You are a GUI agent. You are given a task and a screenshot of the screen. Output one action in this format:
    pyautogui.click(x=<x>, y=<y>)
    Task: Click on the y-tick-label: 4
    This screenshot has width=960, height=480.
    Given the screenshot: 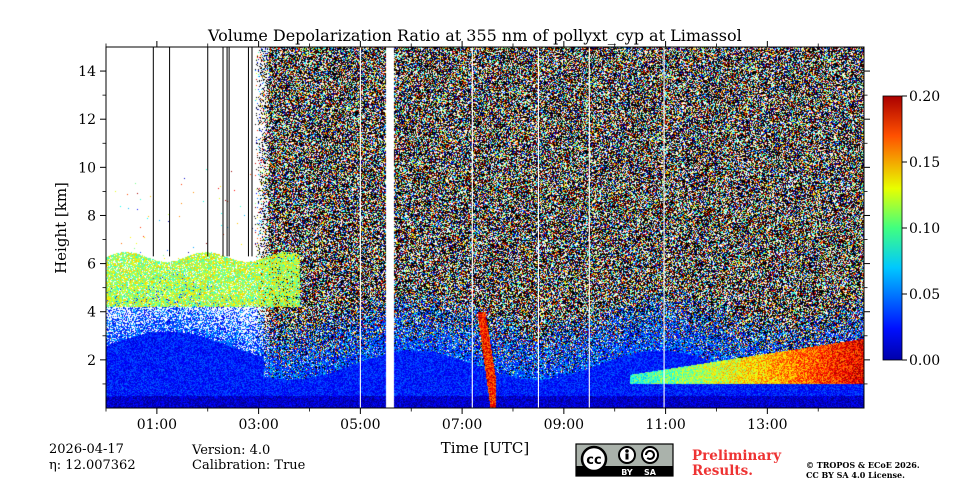 What is the action you would take?
    pyautogui.click(x=91, y=313)
    